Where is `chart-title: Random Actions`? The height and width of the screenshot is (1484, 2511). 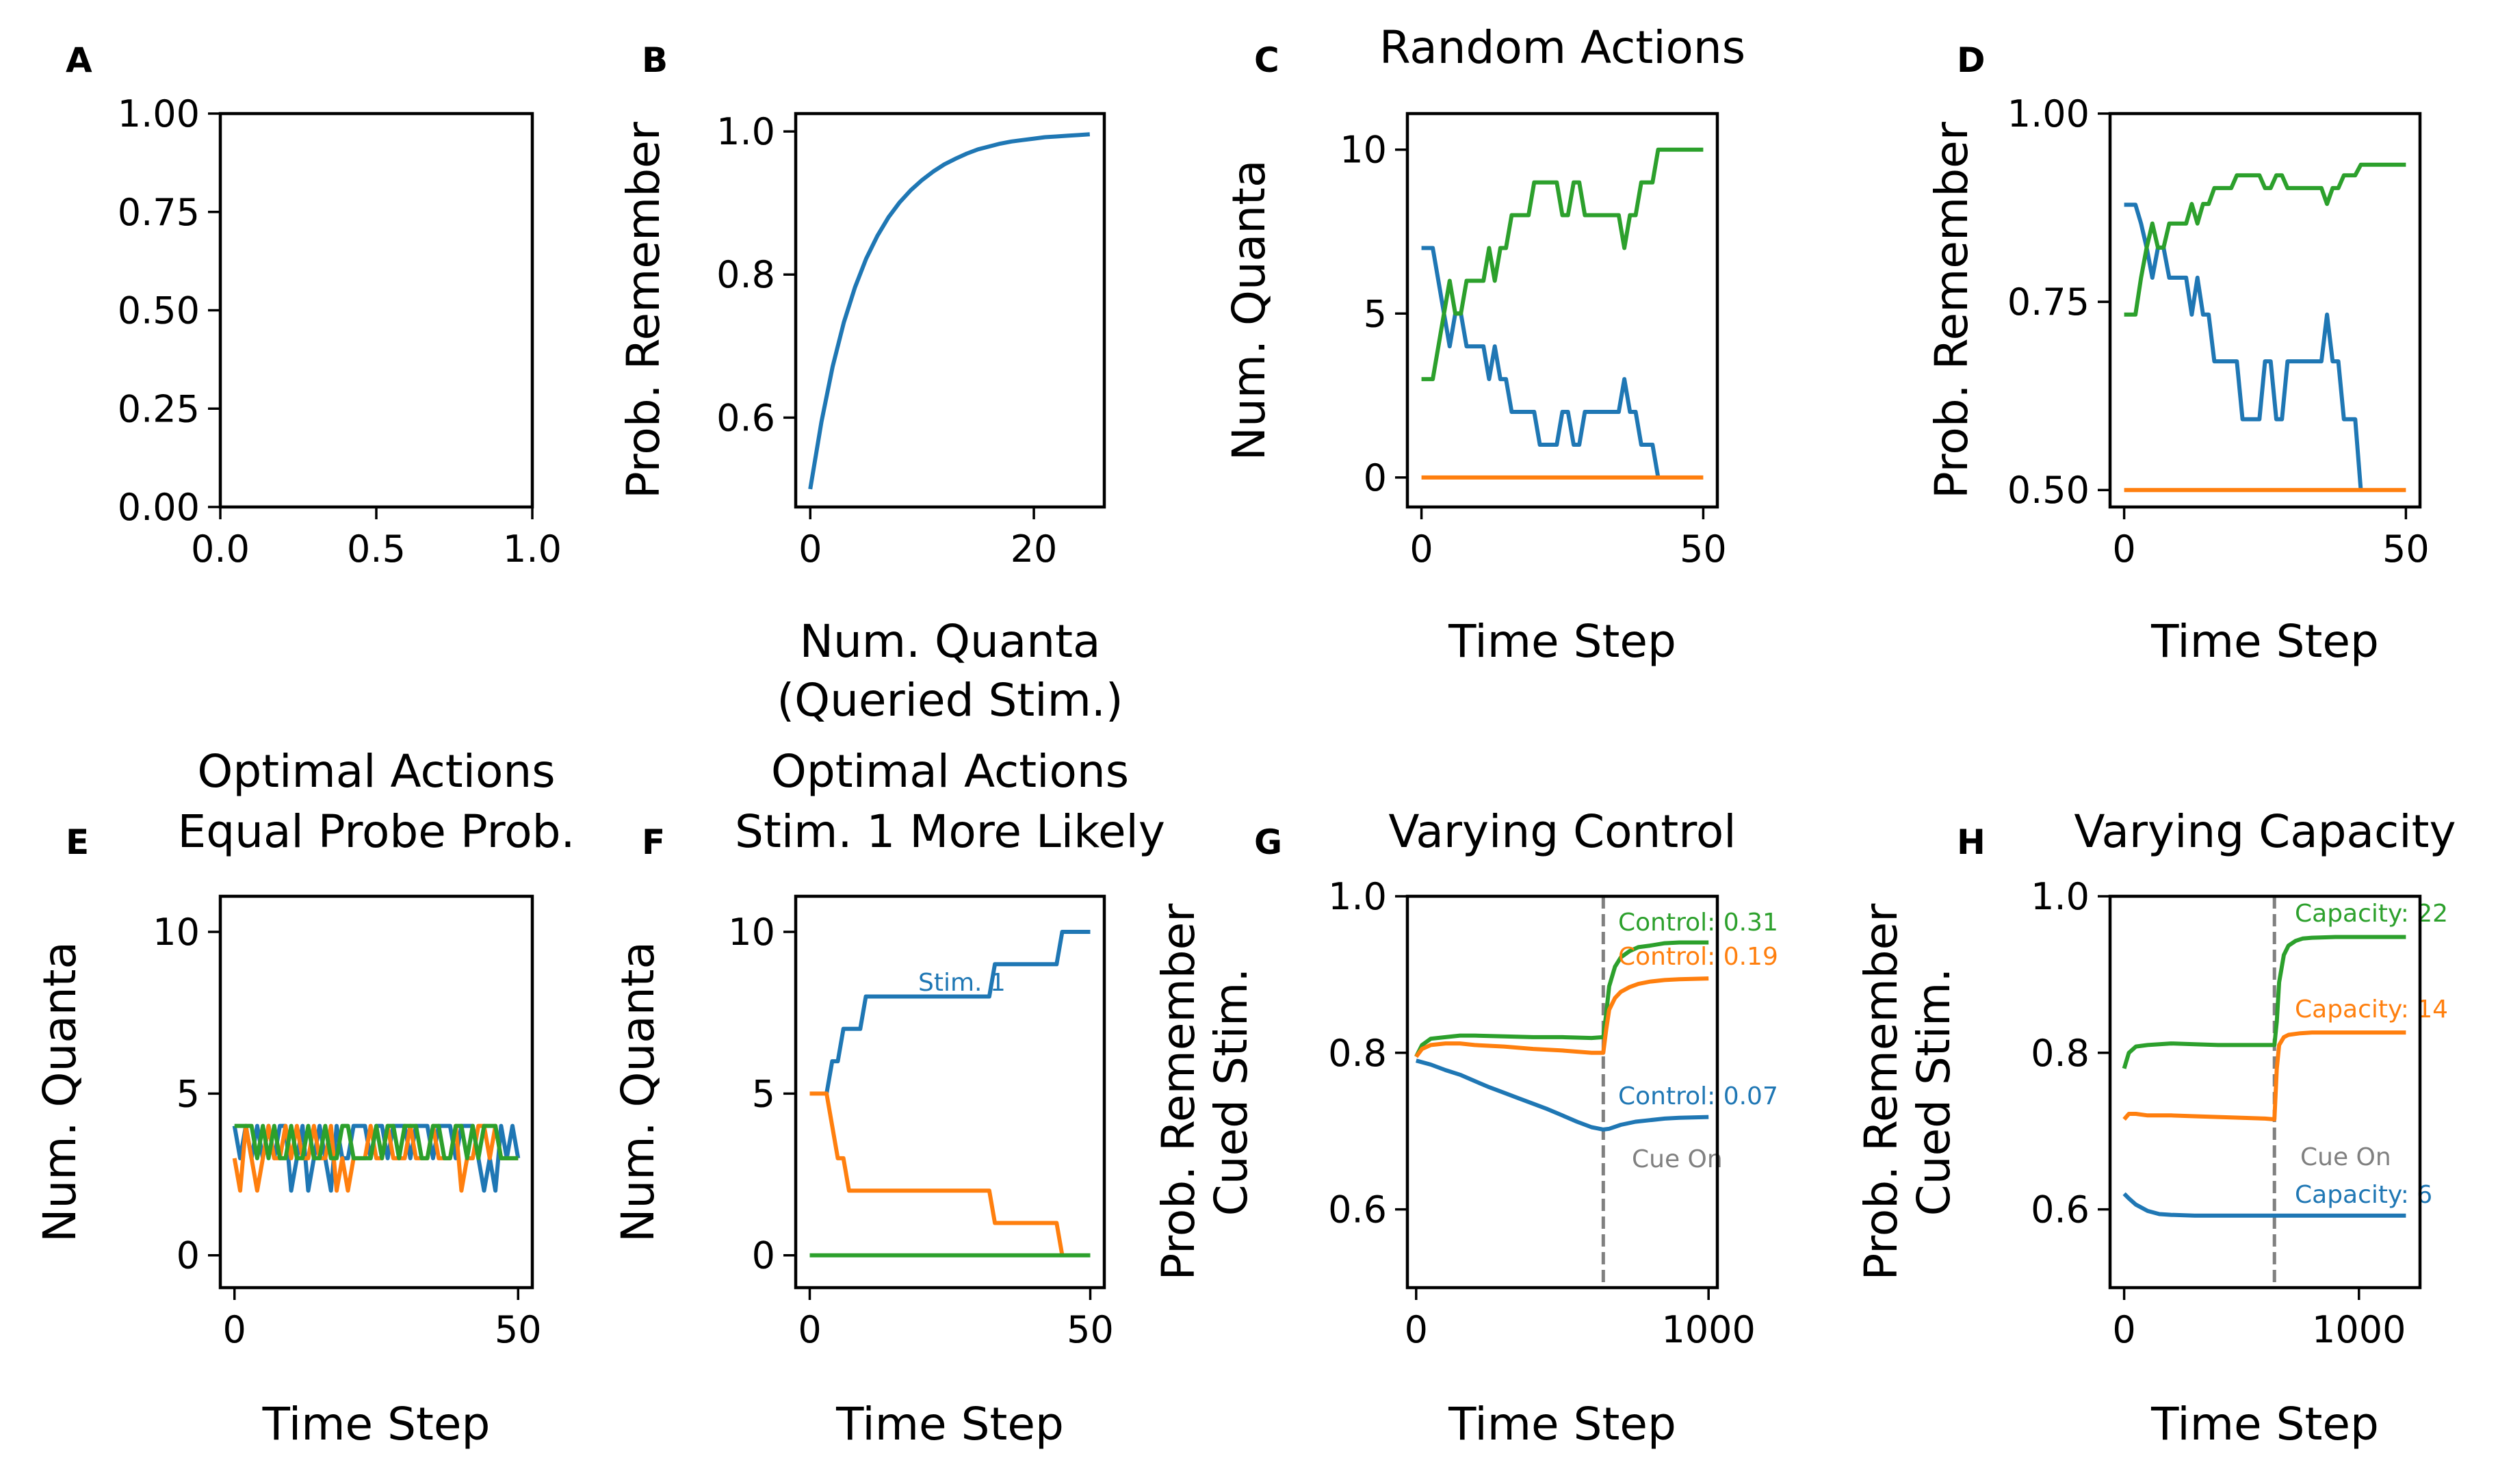 chart-title: Random Actions is located at coordinates (1562, 47).